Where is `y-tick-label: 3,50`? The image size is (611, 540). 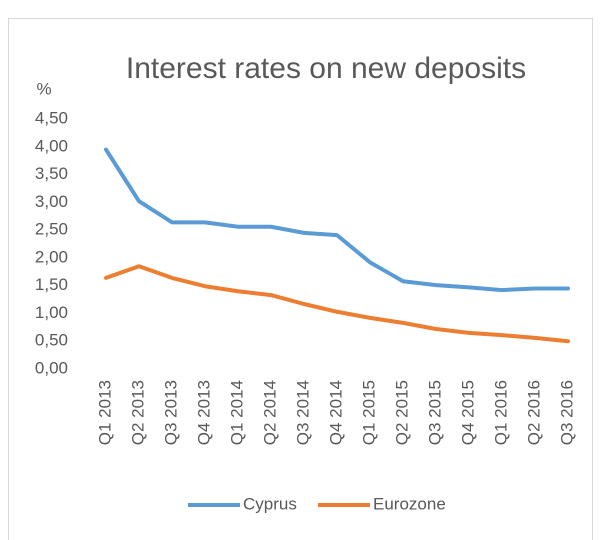
y-tick-label: 3,50 is located at coordinates (51, 173).